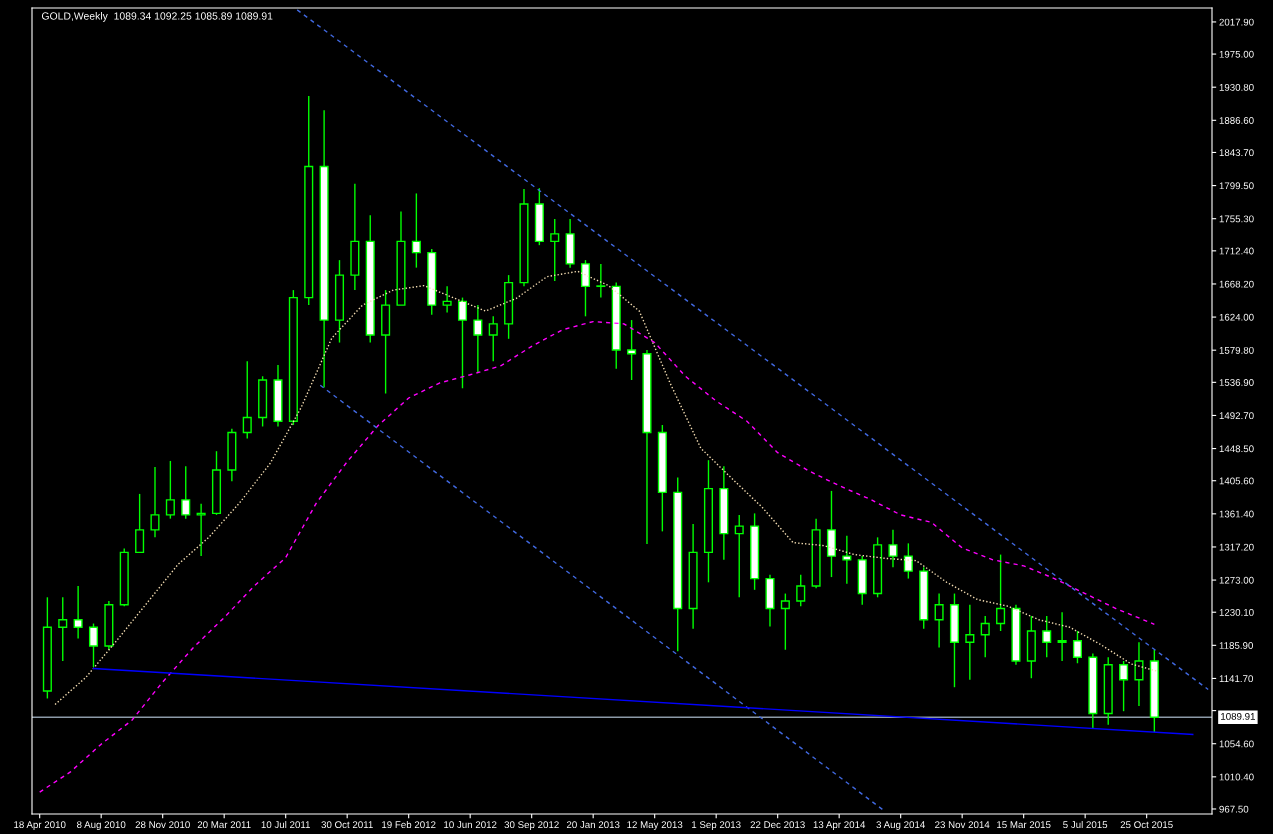 This screenshot has width=1273, height=834. What do you see at coordinates (1236, 612) in the screenshot?
I see `y-tick-label: 1230.10` at bounding box center [1236, 612].